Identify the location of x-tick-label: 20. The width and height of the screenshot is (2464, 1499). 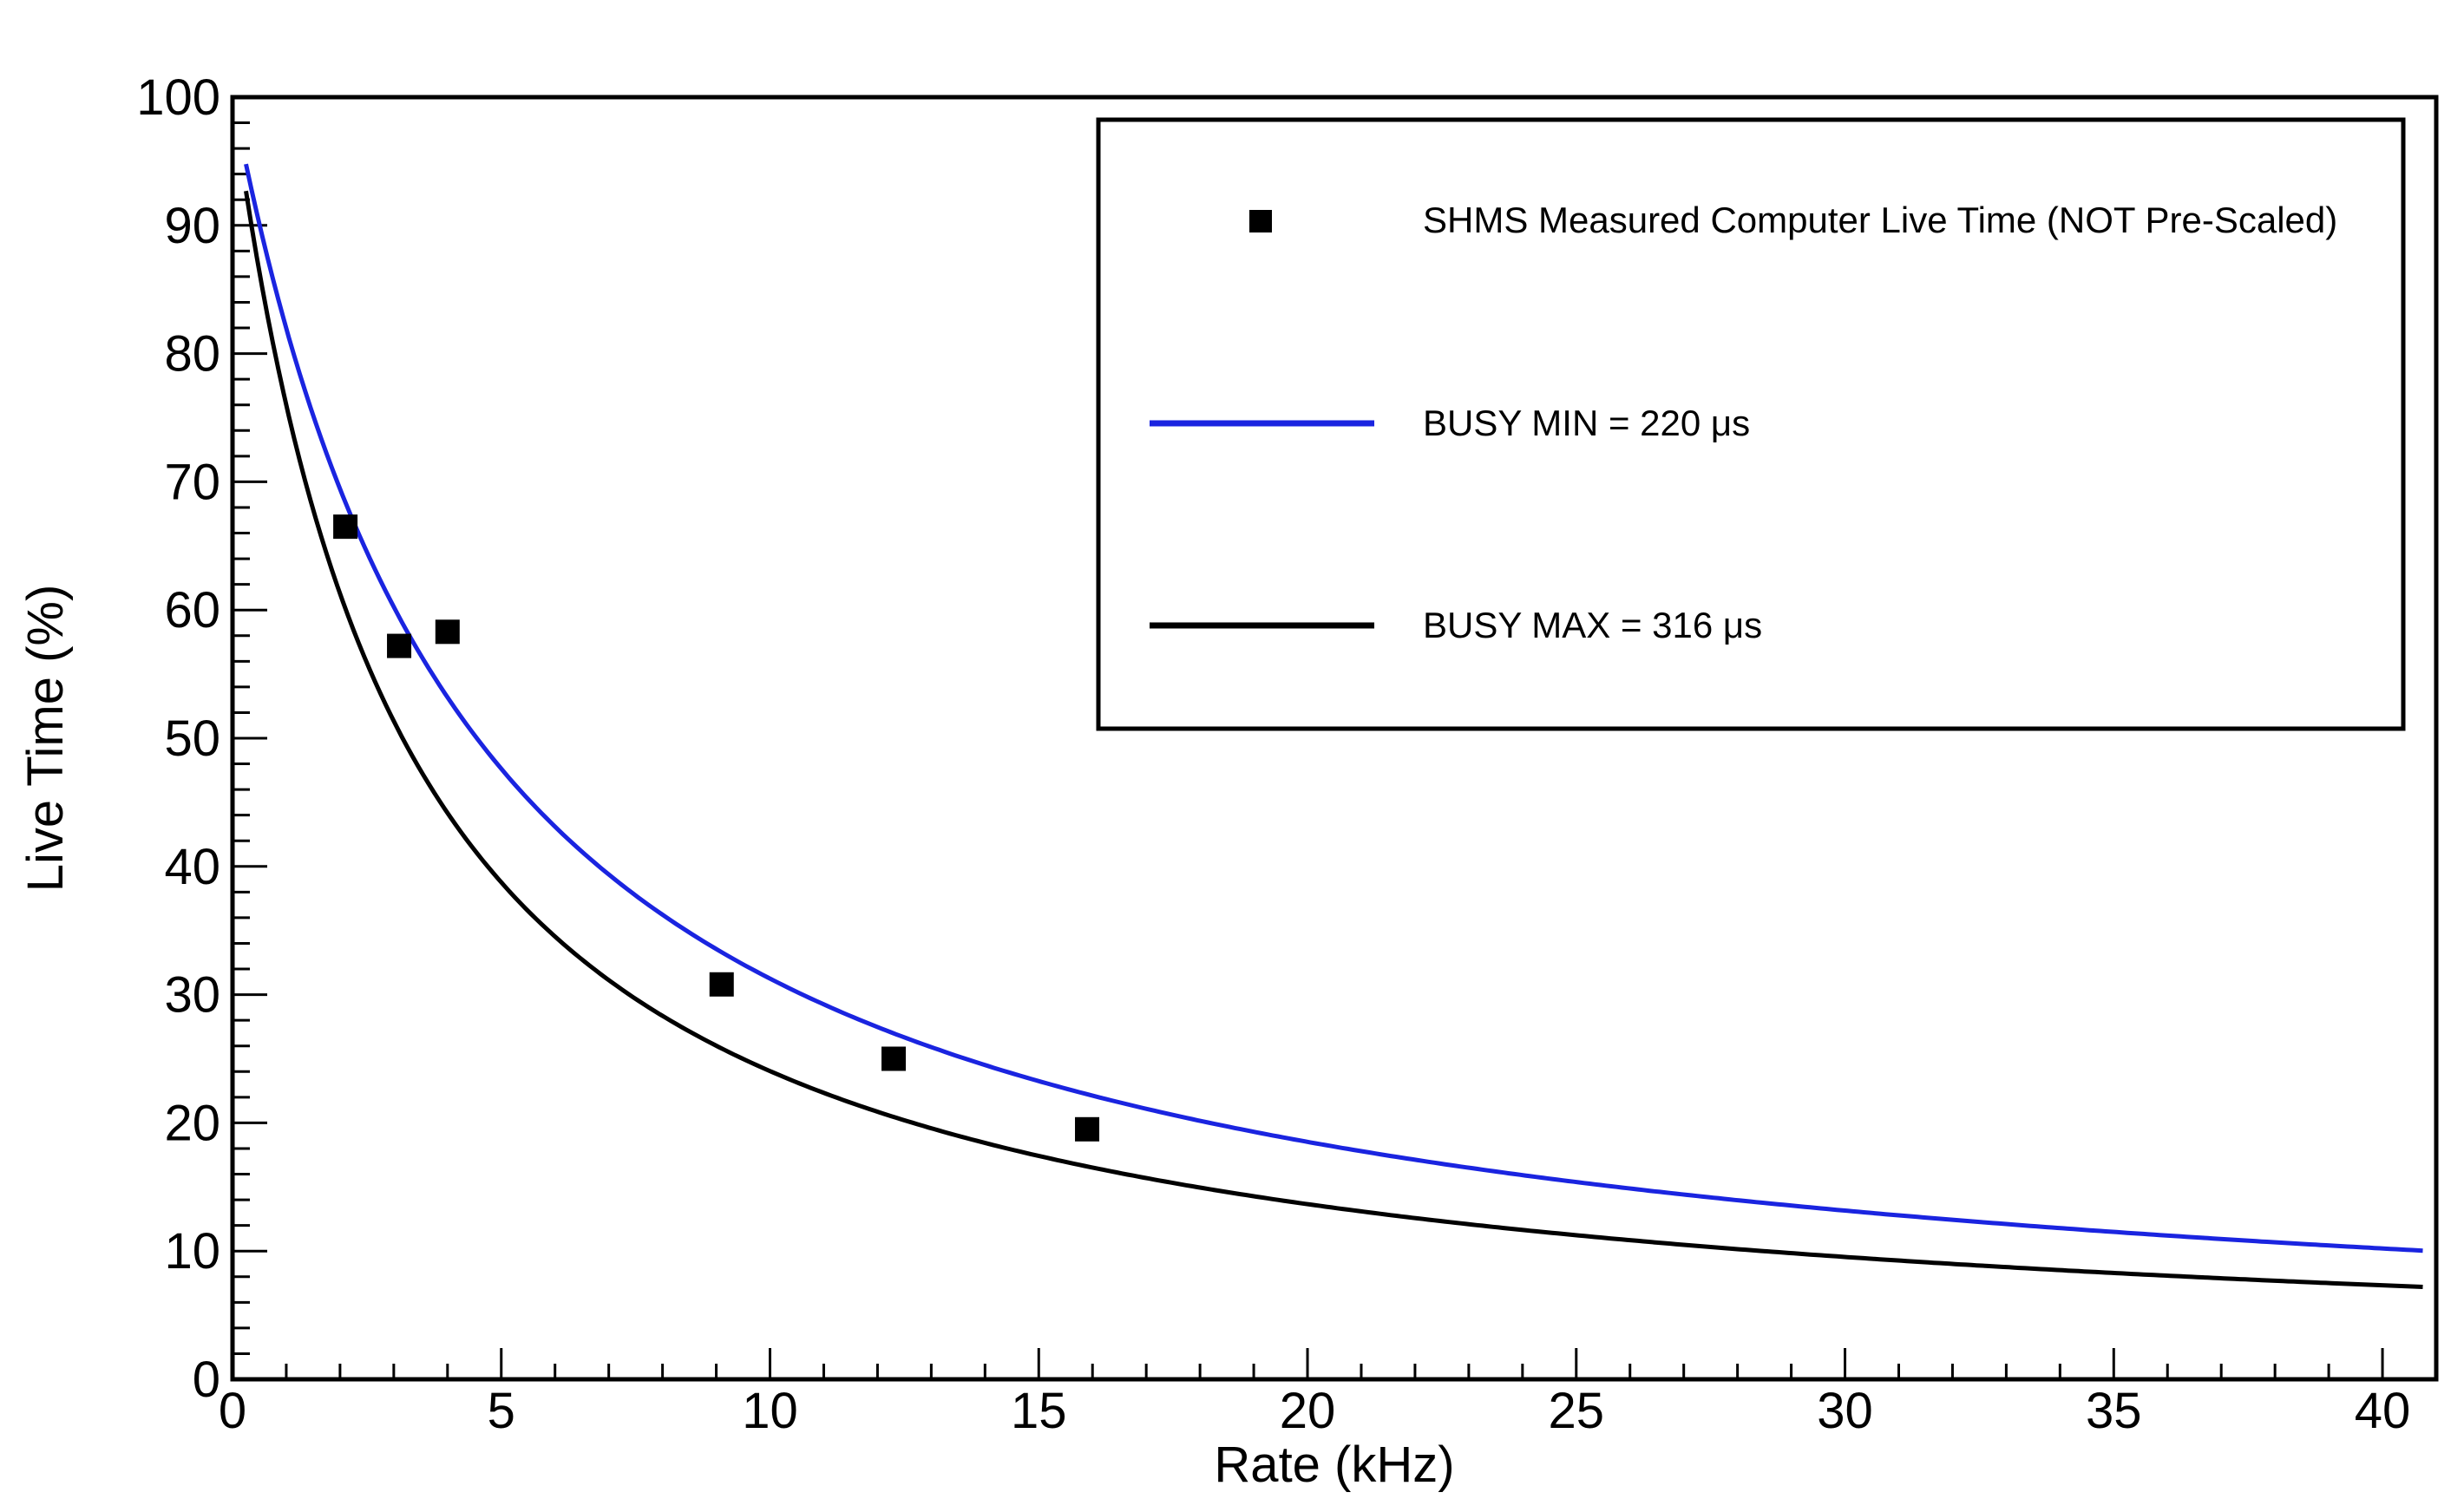
(1308, 1411).